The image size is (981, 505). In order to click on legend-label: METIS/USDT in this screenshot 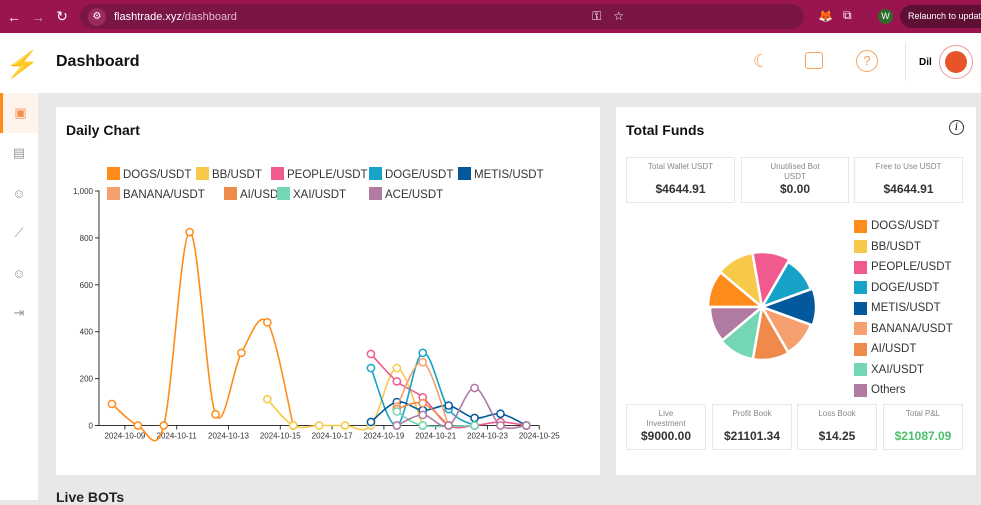, I will do `click(906, 308)`.